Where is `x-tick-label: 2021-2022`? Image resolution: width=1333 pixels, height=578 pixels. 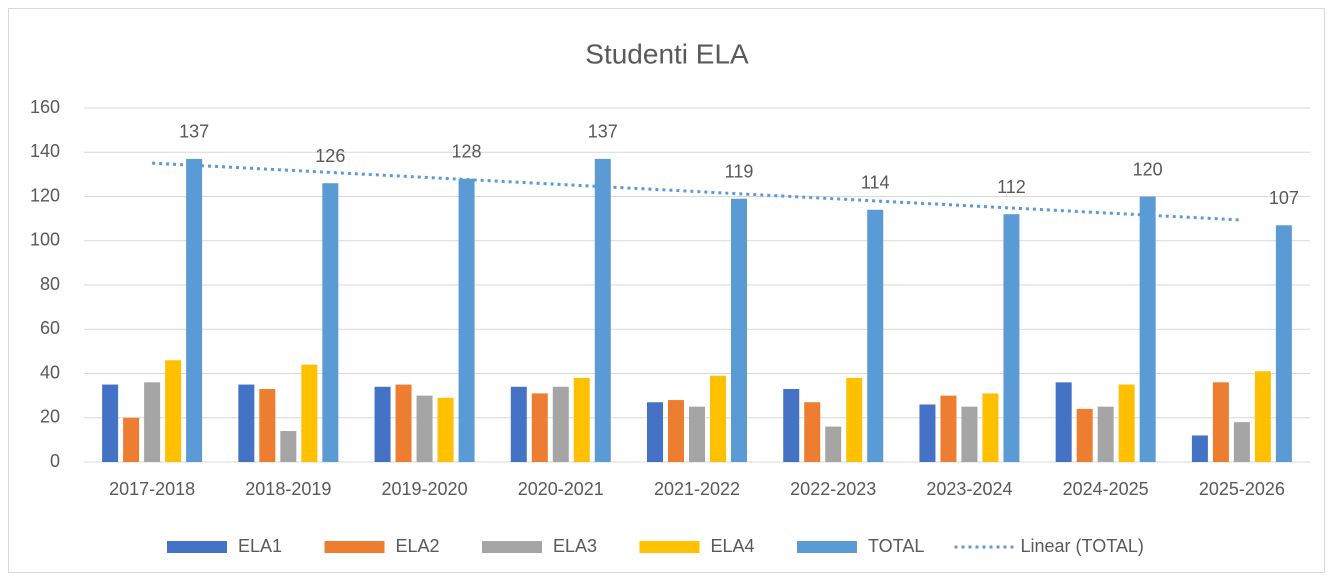
x-tick-label: 2021-2022 is located at coordinates (697, 489).